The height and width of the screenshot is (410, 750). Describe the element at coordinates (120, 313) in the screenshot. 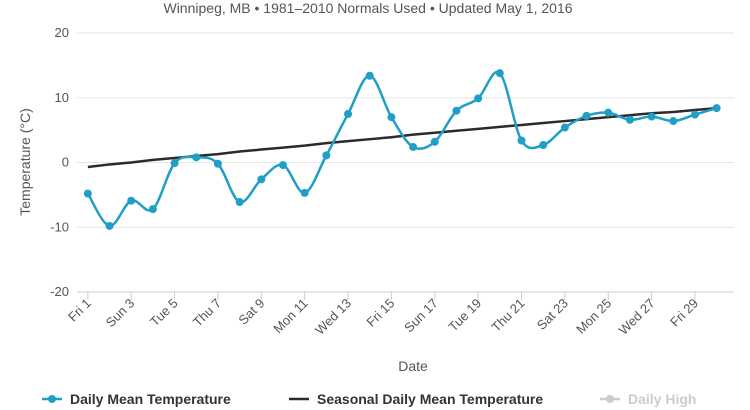

I see `x-tick-label: Sun 3` at that location.